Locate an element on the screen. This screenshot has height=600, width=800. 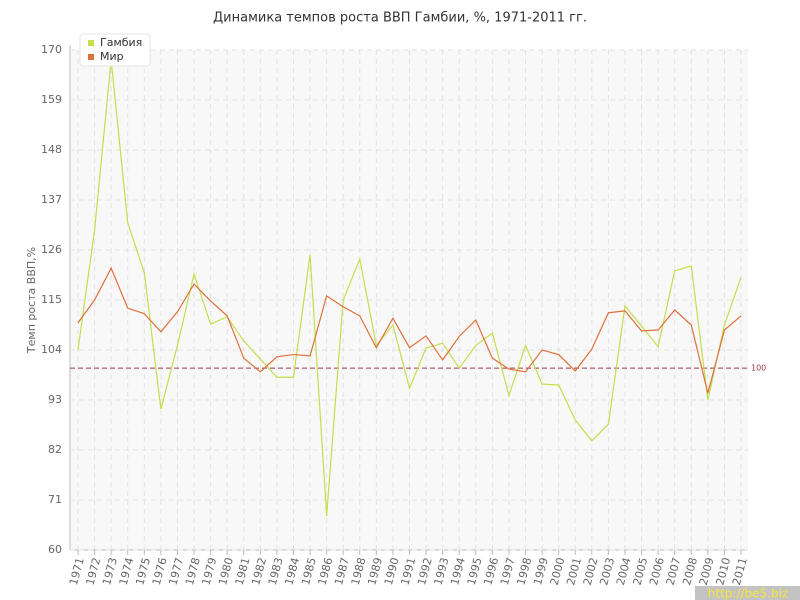
y-axis-label: Темп роста ВВП,% is located at coordinates (31, 300).